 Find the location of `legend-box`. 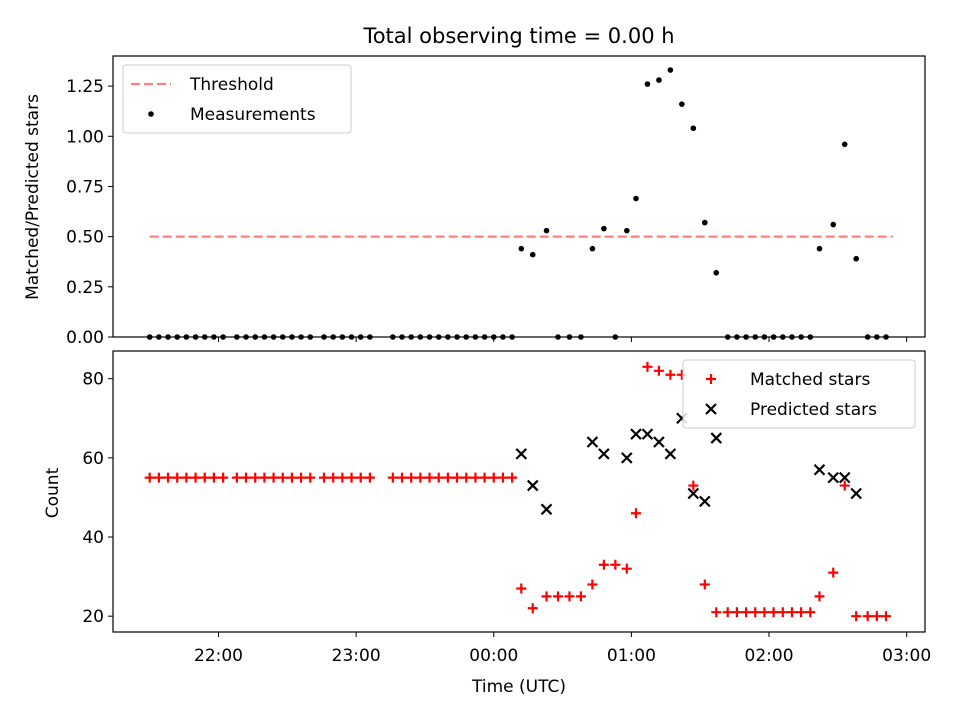

legend-box is located at coordinates (237, 99).